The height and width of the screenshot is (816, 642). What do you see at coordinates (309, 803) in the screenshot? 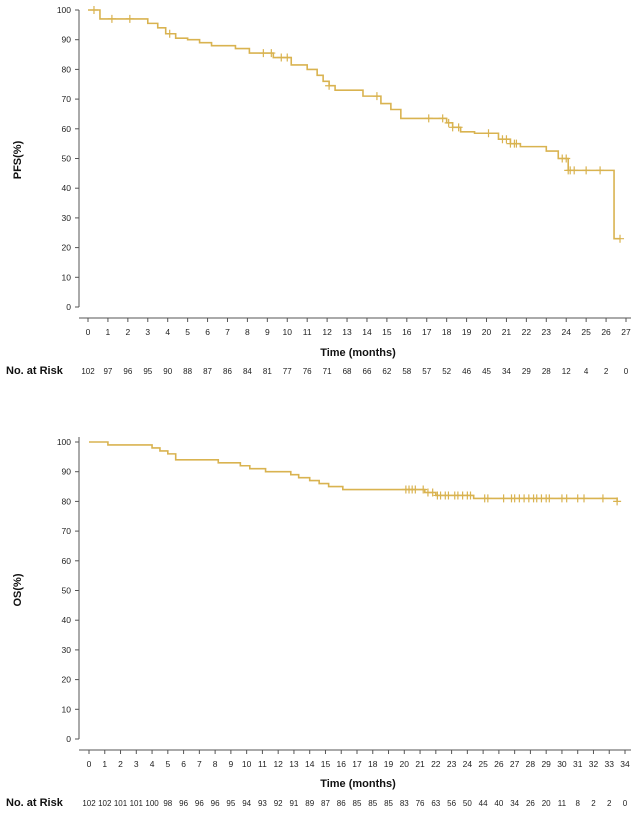
I see `os-risk-value: 89` at bounding box center [309, 803].